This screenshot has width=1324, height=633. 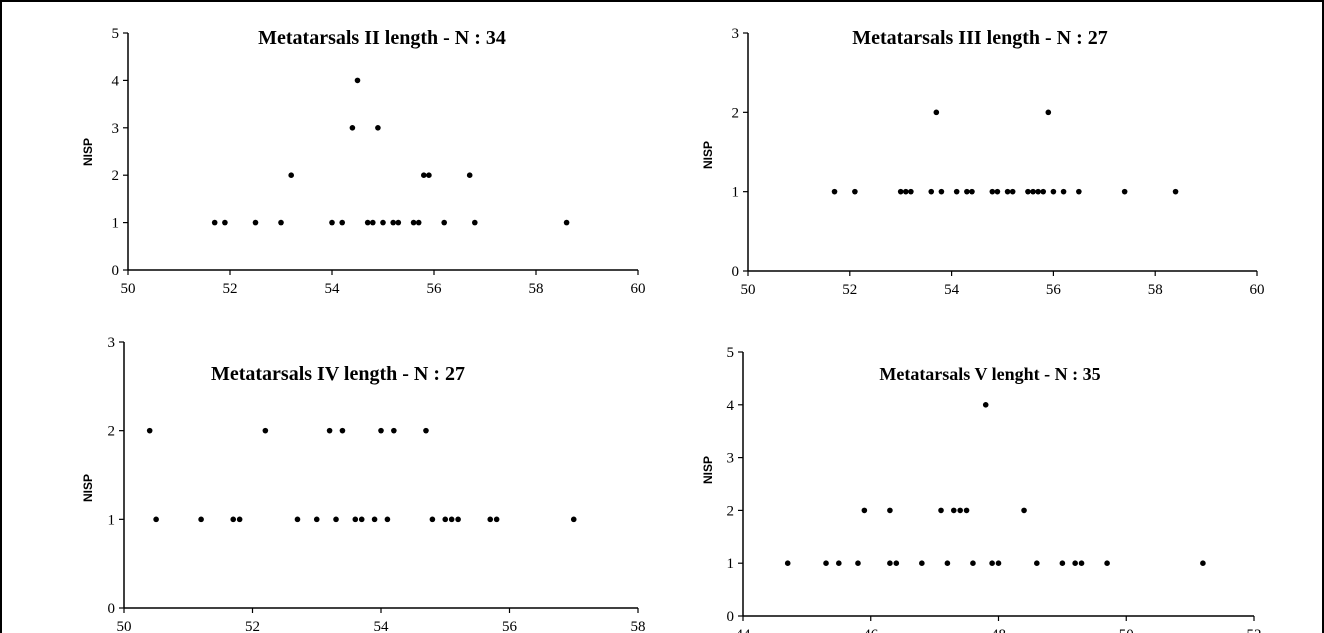 What do you see at coordinates (731, 353) in the screenshot?
I see `y-tick-label: 5` at bounding box center [731, 353].